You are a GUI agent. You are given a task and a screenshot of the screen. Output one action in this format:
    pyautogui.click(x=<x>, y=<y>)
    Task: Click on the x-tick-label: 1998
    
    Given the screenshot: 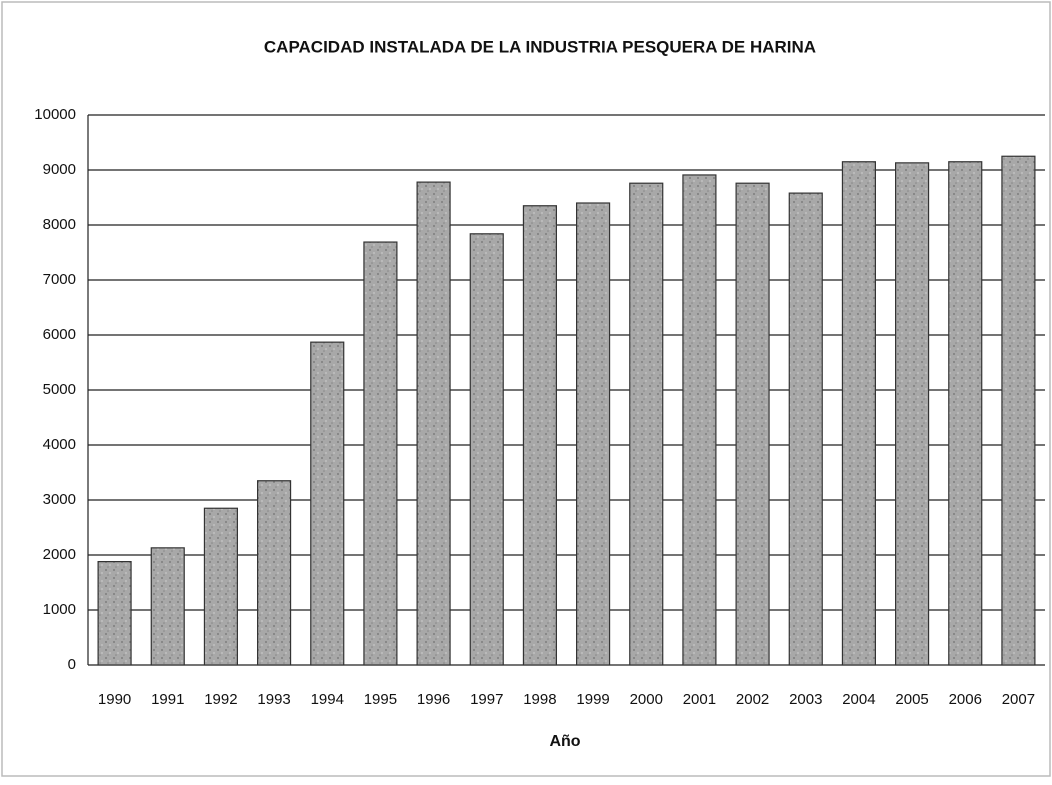 What is the action you would take?
    pyautogui.click(x=539, y=699)
    